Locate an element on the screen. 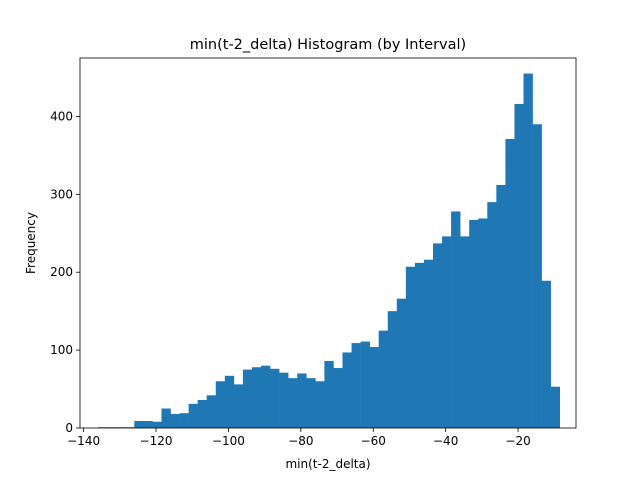  y-axis-label: Frequency is located at coordinates (31, 243).